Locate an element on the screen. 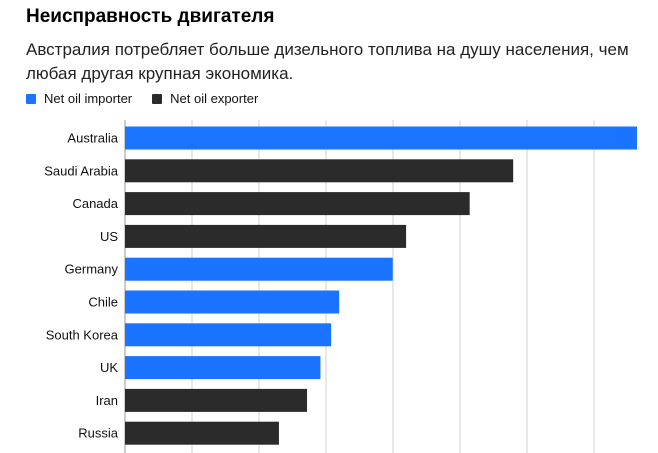 This screenshot has height=453, width=658. chart-title: Неисправность двигателя is located at coordinates (150, 16).